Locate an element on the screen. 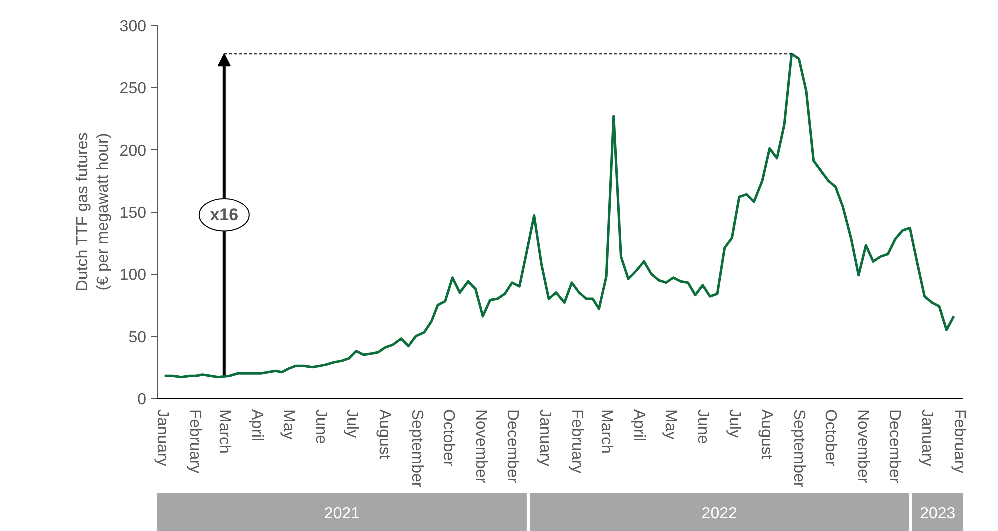 The image size is (998, 531). text: 2023 is located at coordinates (938, 514).